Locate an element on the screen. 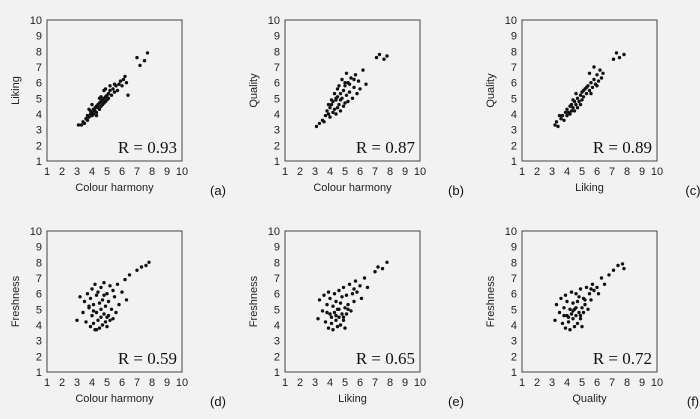 The image size is (700, 419). y-axis-label: Freshness is located at coordinates (16, 301).